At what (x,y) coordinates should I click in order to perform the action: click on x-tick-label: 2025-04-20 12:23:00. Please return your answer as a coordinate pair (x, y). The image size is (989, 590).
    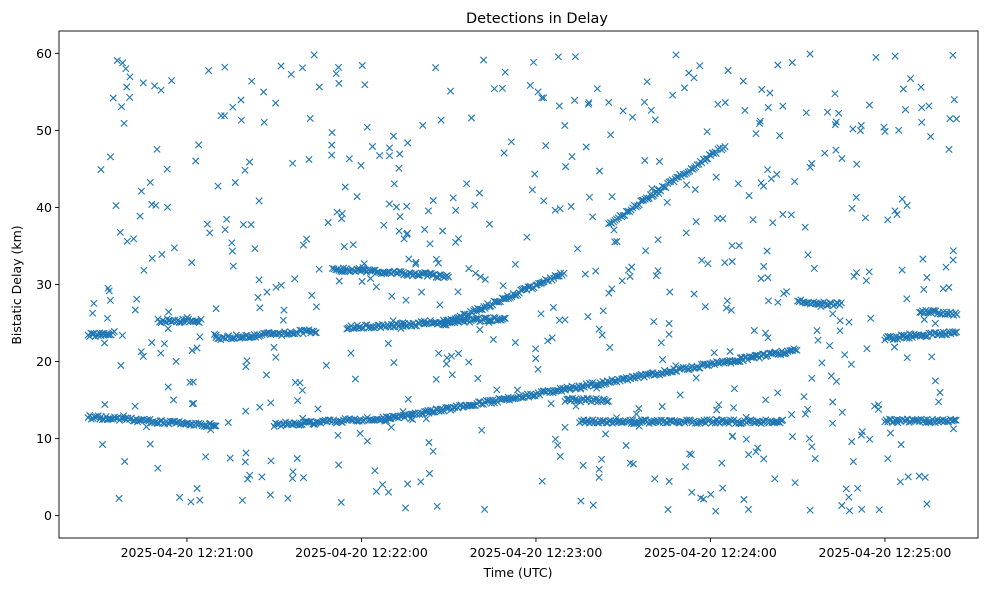
    Looking at the image, I should click on (536, 552).